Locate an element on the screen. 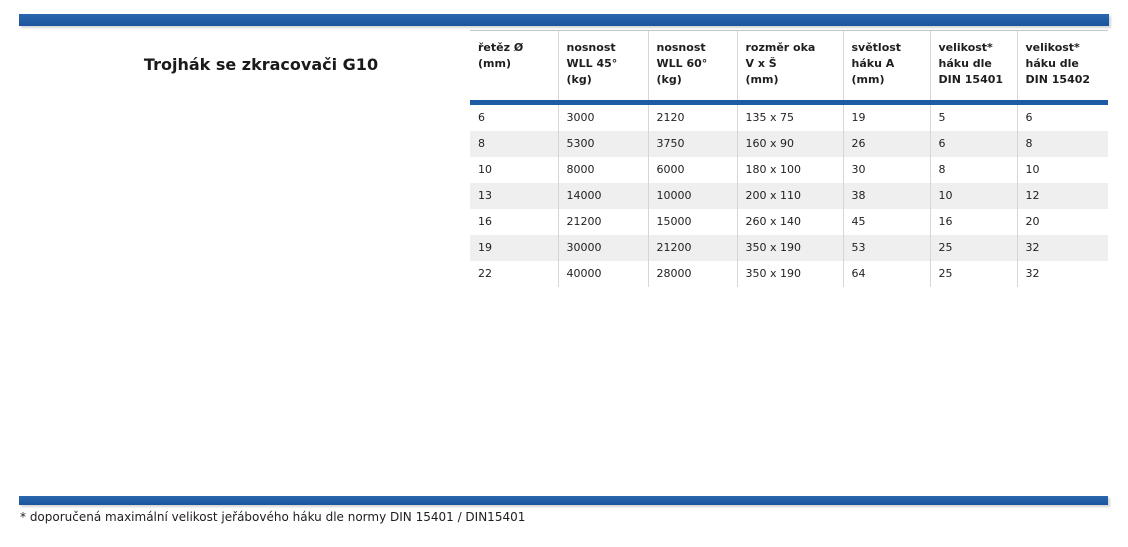 This screenshot has height=547, width=1128. table-cell: 6000 is located at coordinates (692, 170).